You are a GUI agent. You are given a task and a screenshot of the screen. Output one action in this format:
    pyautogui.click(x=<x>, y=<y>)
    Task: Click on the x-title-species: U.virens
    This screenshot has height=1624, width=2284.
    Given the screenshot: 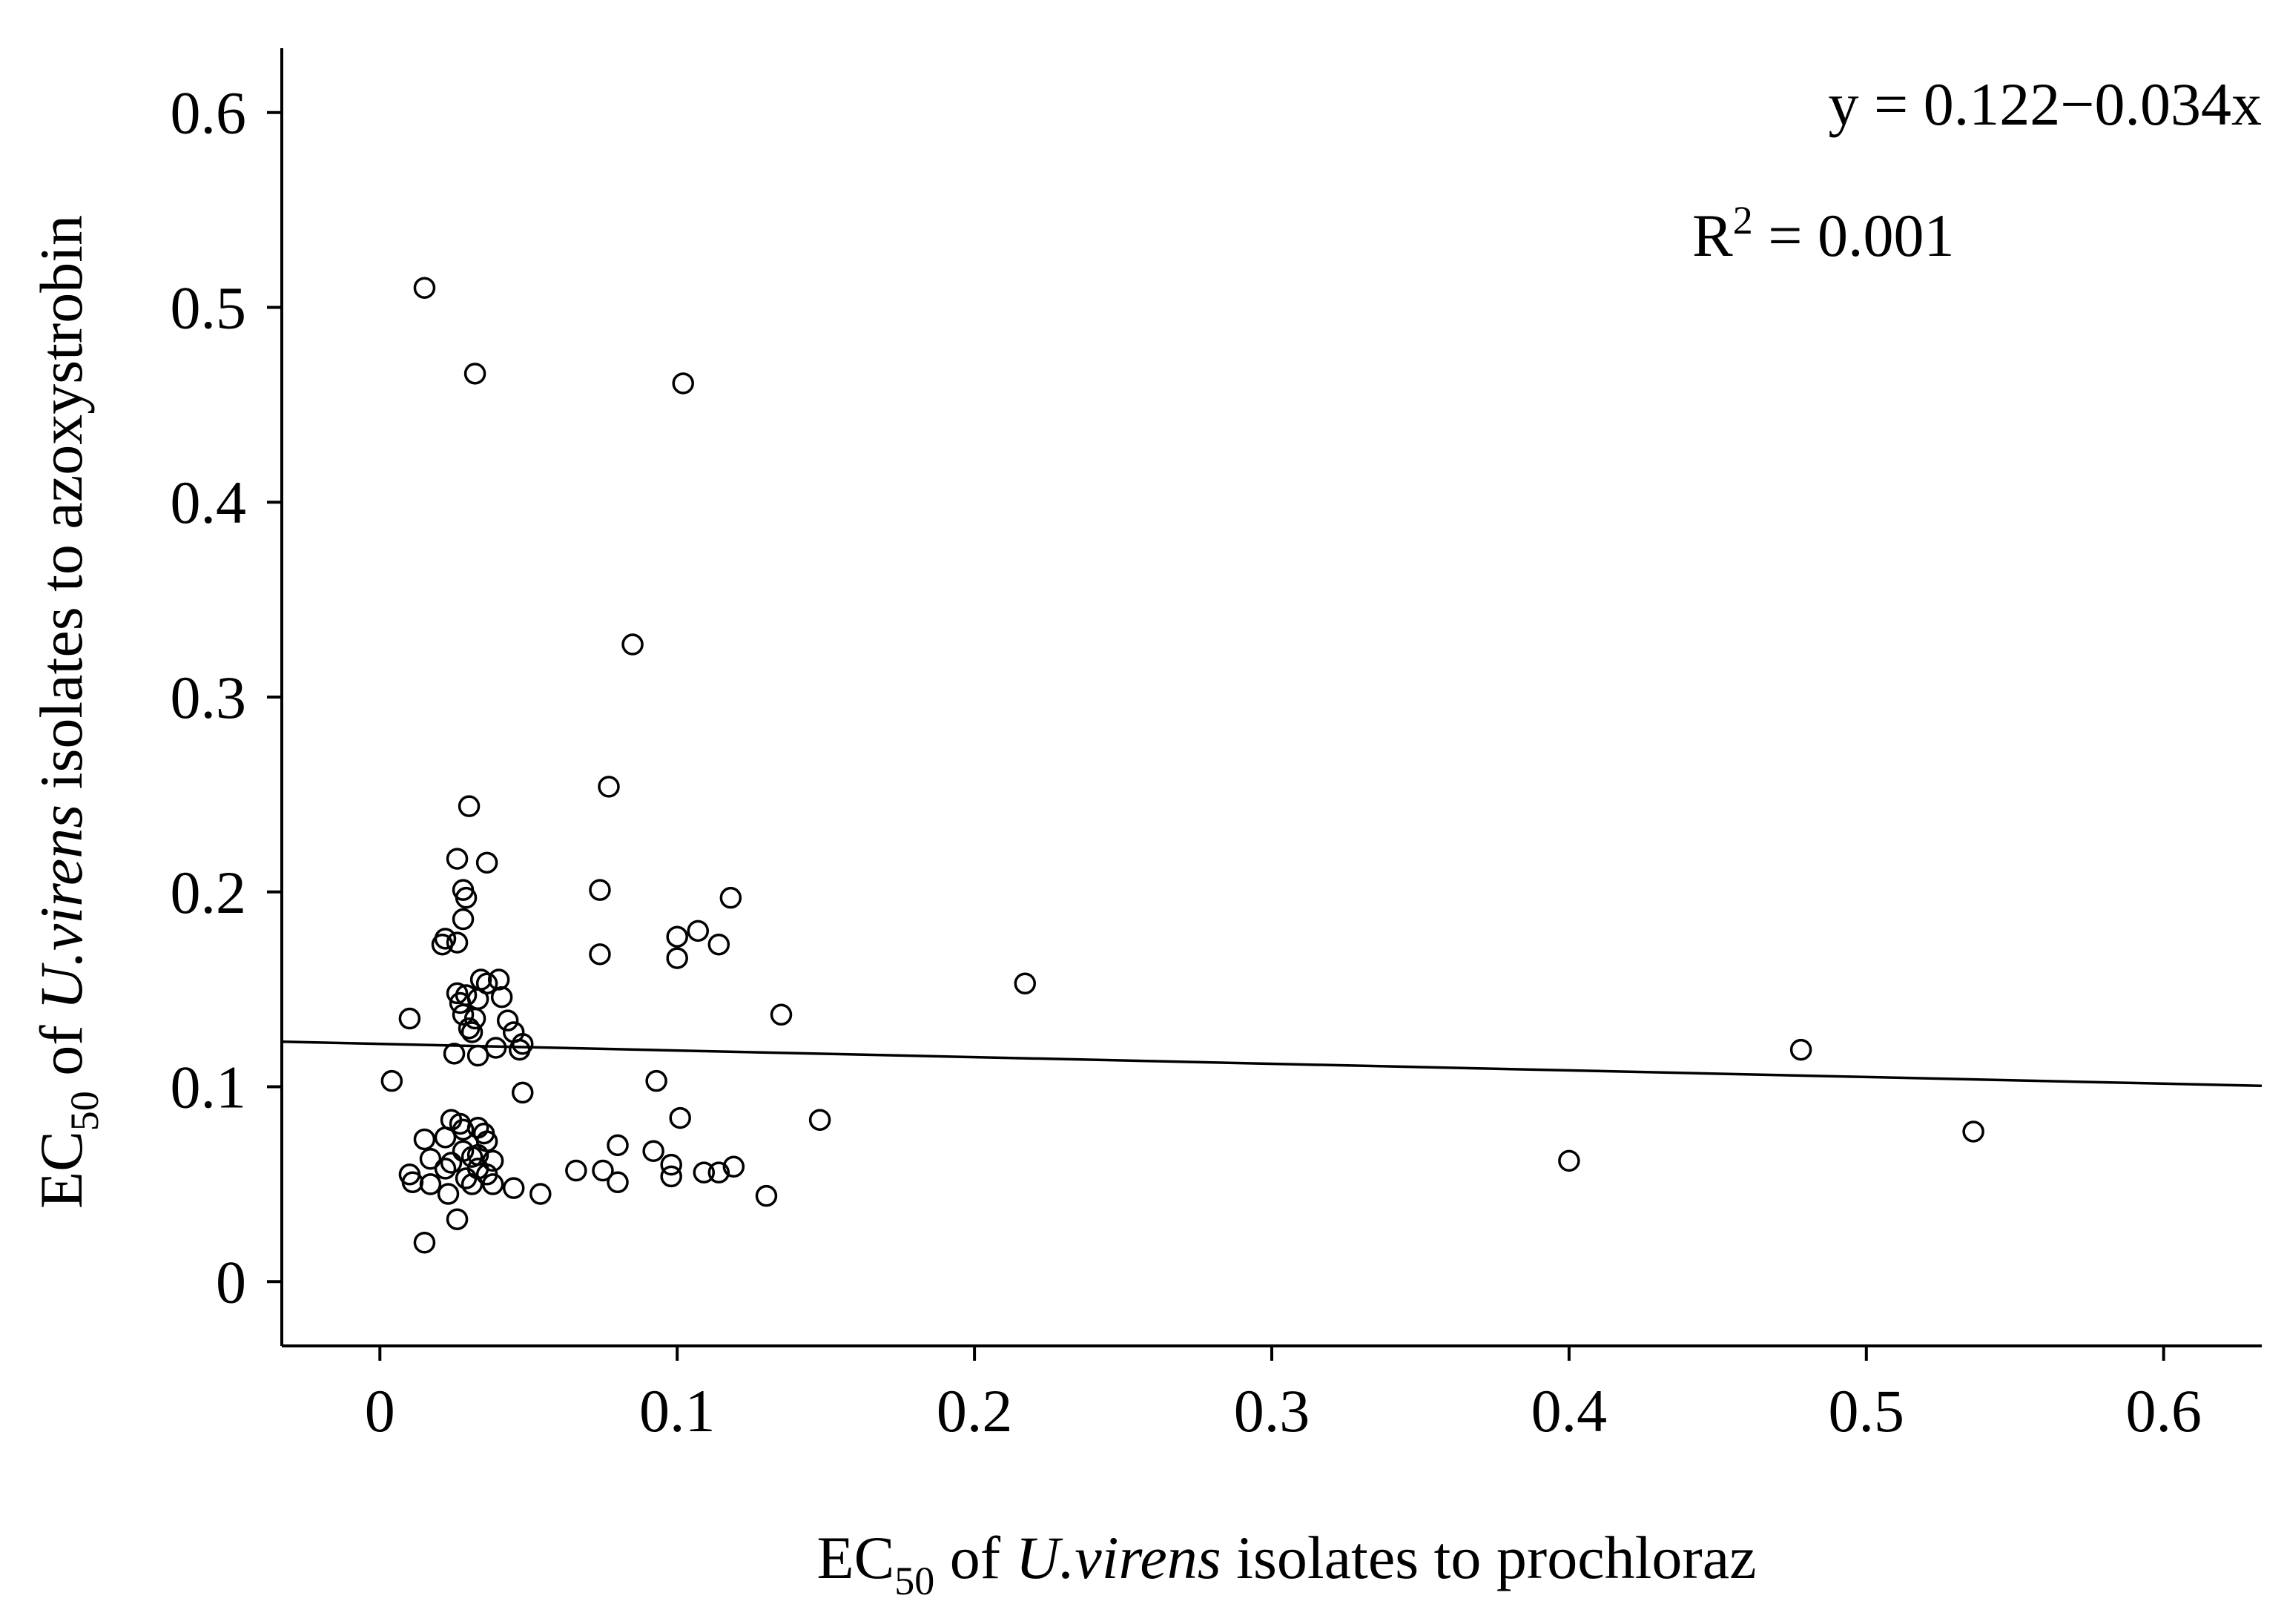 What is the action you would take?
    pyautogui.click(x=1118, y=1558)
    